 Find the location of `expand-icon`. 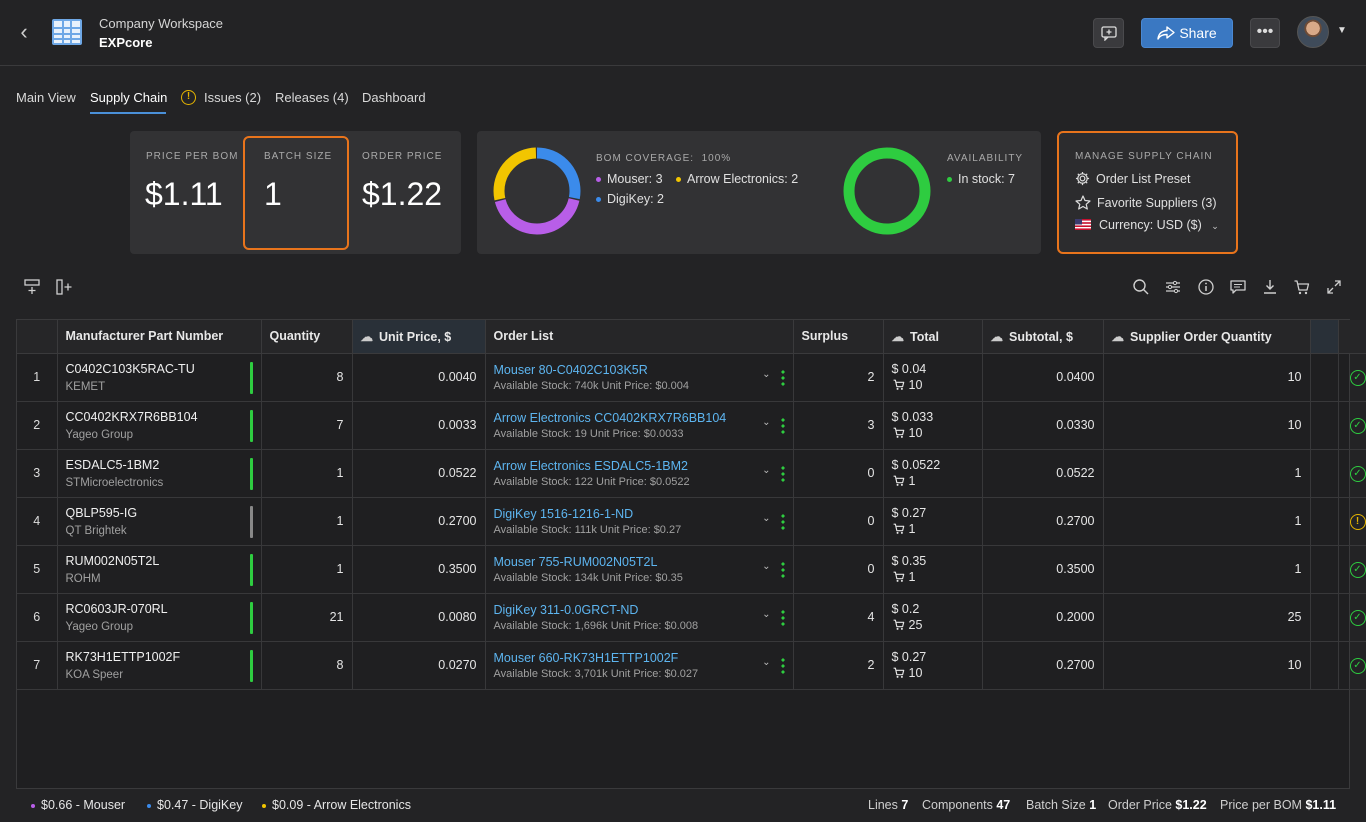

expand-icon is located at coordinates (1334, 287).